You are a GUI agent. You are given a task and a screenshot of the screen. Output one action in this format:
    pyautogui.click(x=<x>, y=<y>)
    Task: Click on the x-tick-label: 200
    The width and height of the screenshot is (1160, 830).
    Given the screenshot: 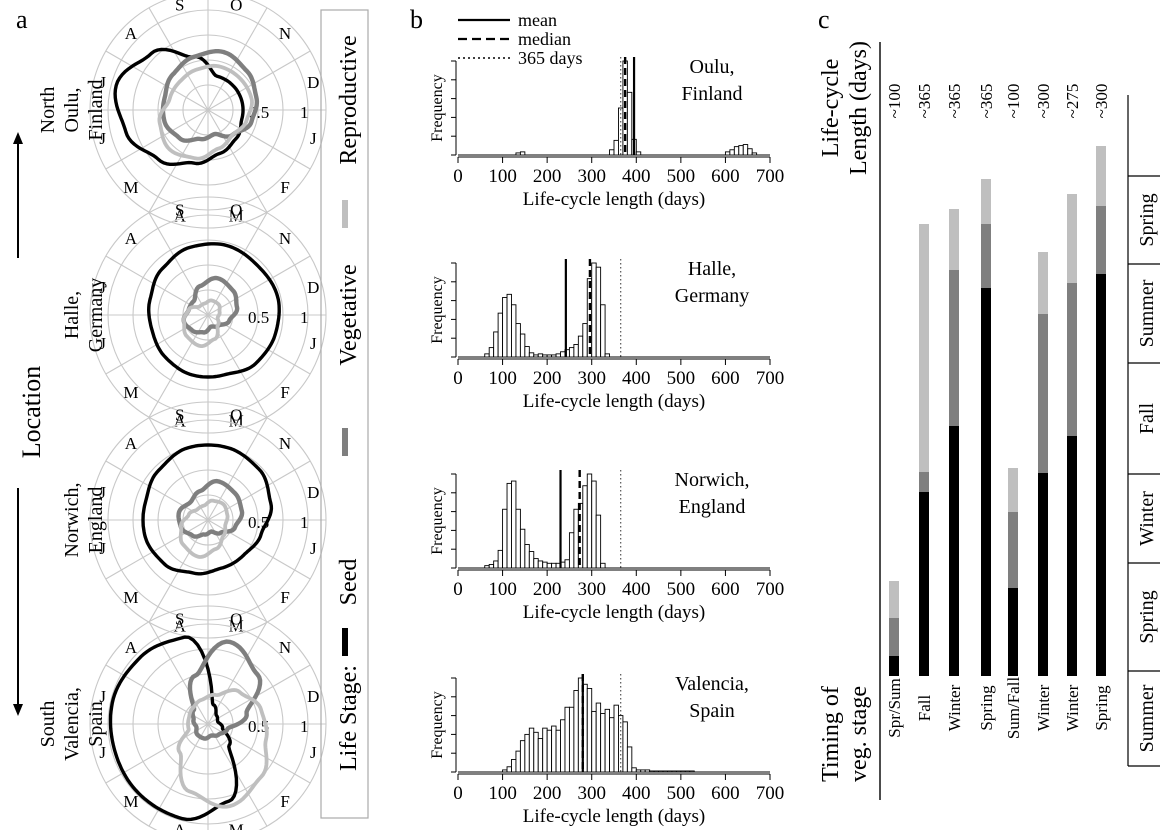 What is the action you would take?
    pyautogui.click(x=547, y=378)
    